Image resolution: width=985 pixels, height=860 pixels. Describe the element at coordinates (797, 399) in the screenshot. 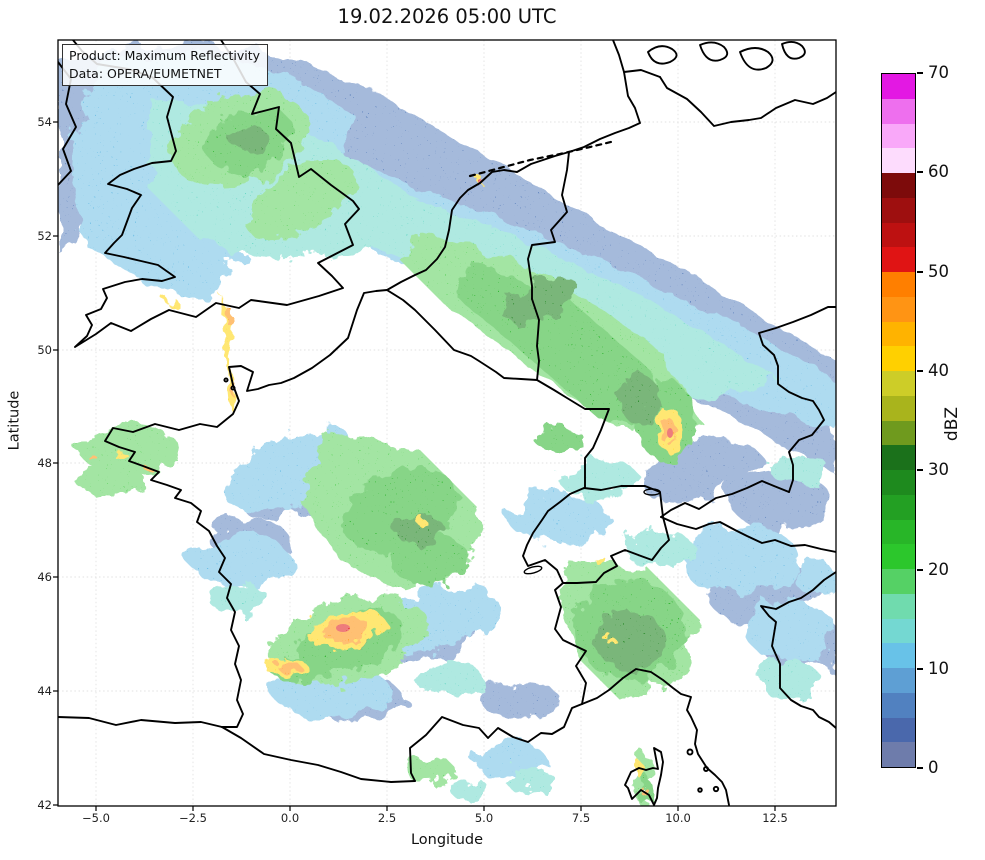

I see `border-germany-czechia` at that location.